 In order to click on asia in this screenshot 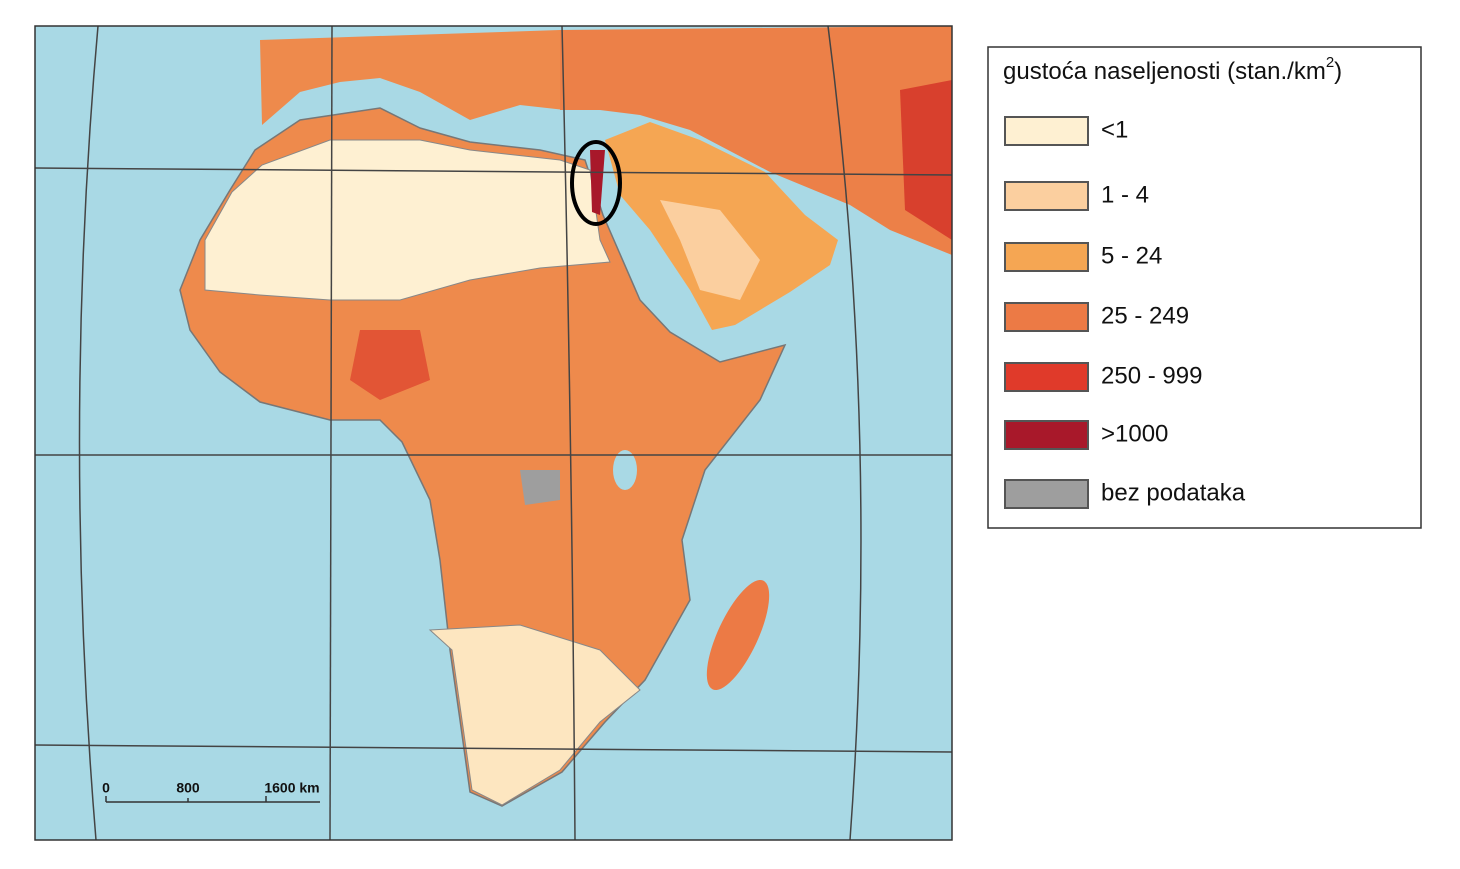, I will do `click(756, 140)`.